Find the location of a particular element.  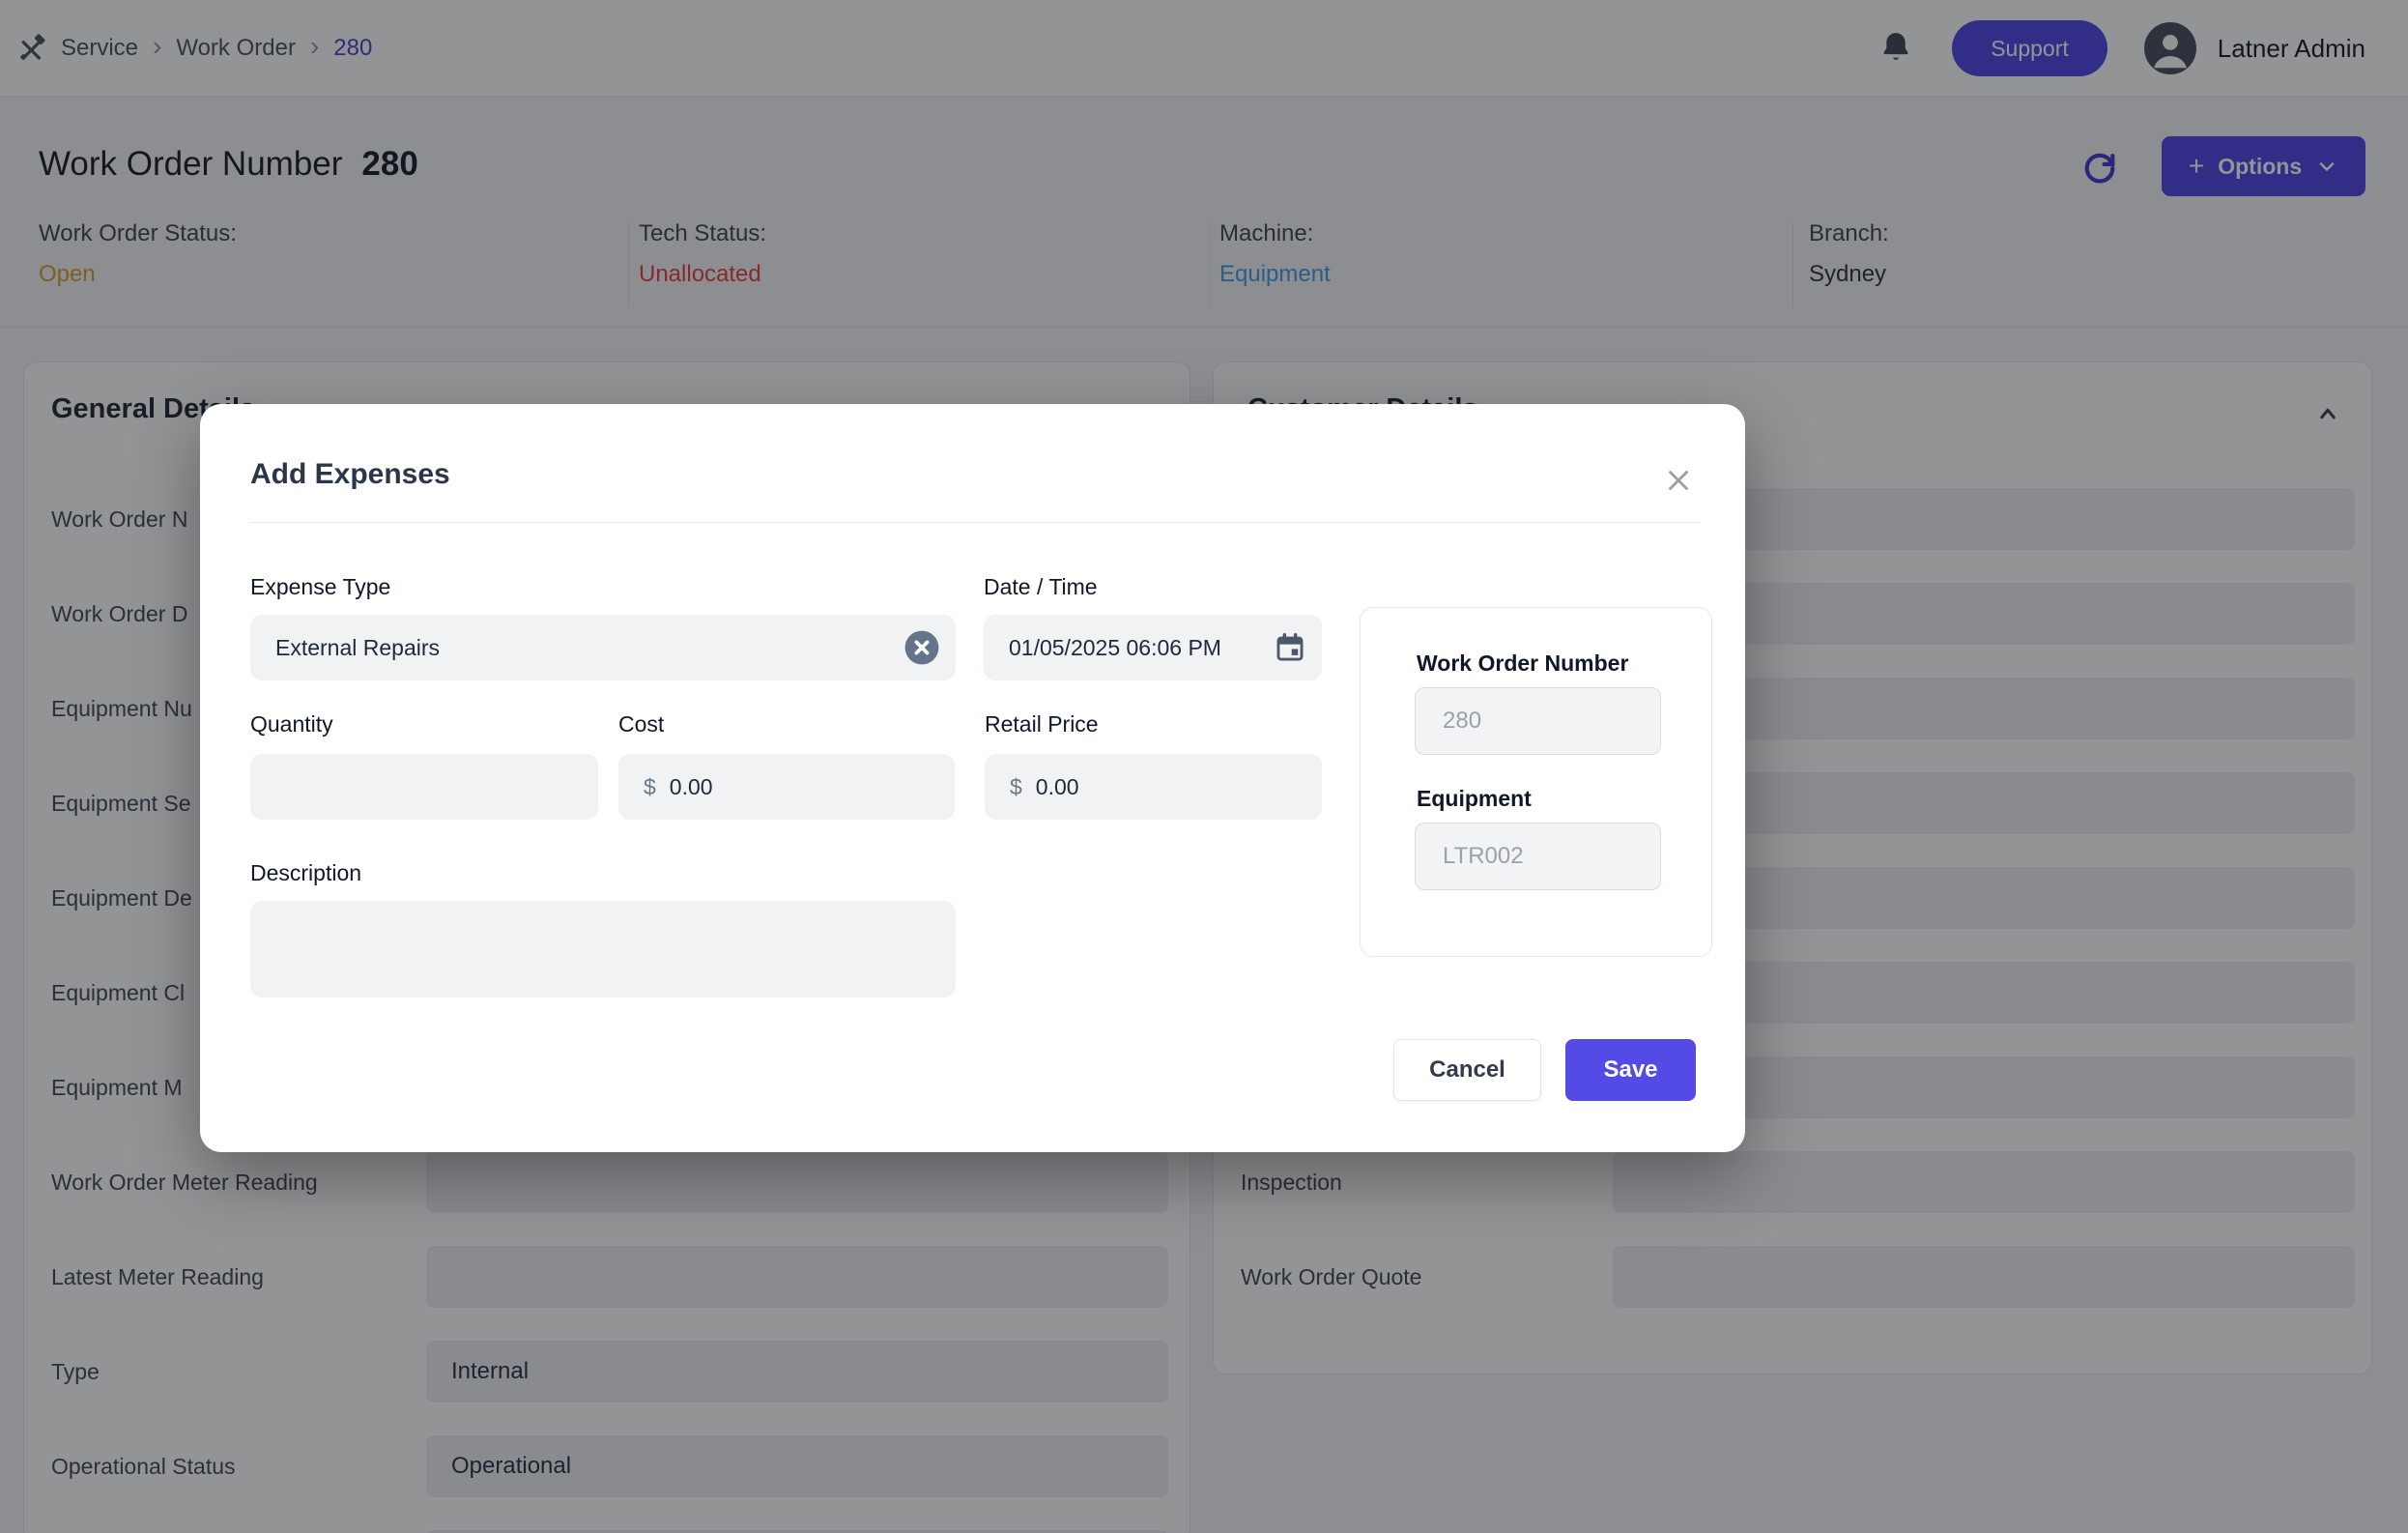

chevron-up-icon is located at coordinates (2327, 413).